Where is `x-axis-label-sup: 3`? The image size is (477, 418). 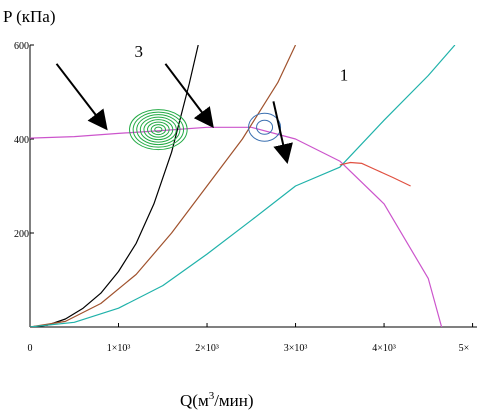
x-axis-label-sup: 3 is located at coordinates (212, 396).